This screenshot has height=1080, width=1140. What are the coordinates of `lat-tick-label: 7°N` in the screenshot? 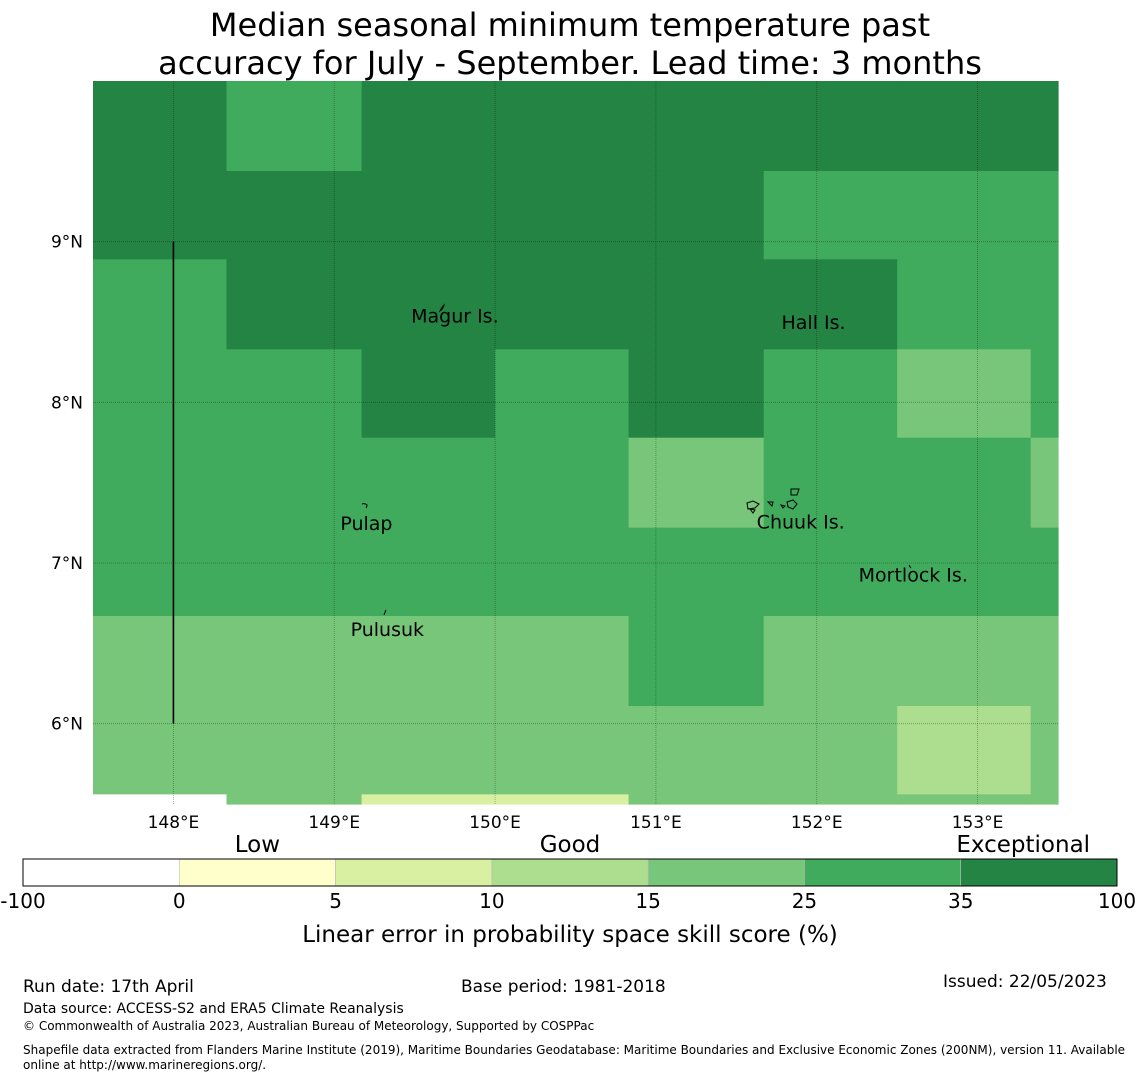 It's located at (67, 564).